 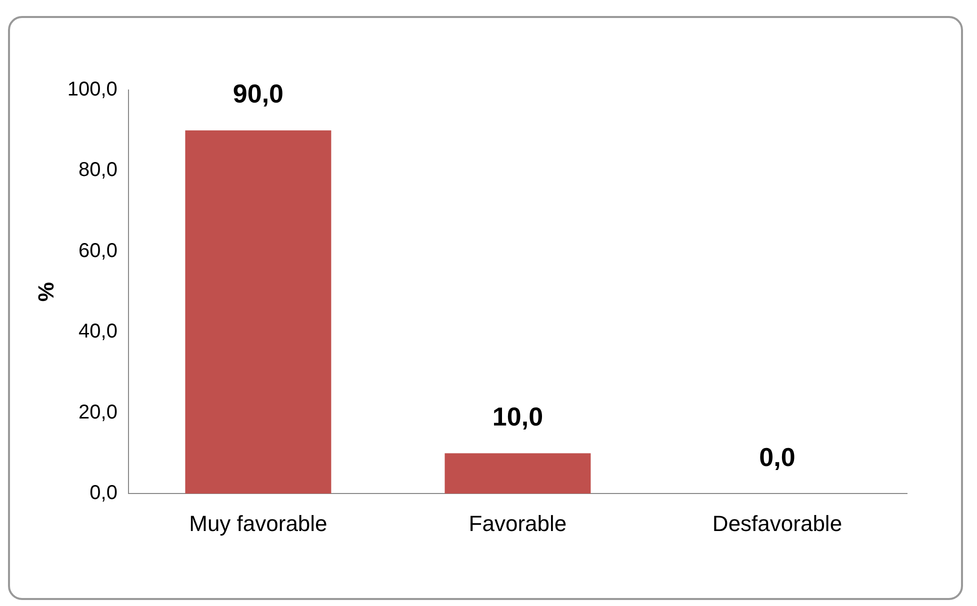 What do you see at coordinates (518, 416) in the screenshot?
I see `data-label: 10,0` at bounding box center [518, 416].